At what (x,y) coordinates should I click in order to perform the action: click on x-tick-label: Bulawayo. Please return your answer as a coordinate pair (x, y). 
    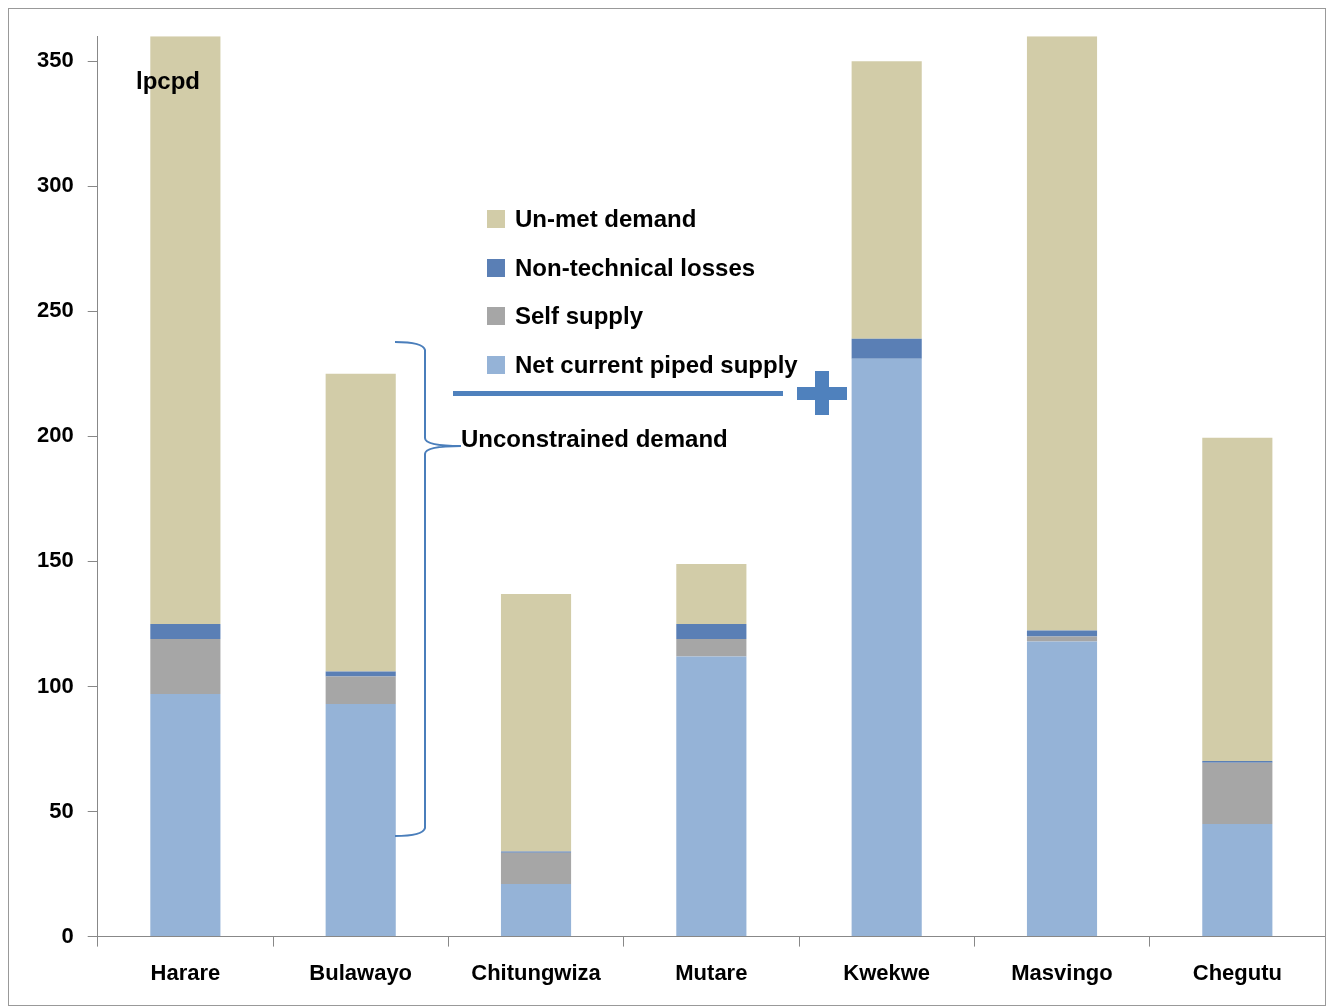
    Looking at the image, I should click on (361, 972).